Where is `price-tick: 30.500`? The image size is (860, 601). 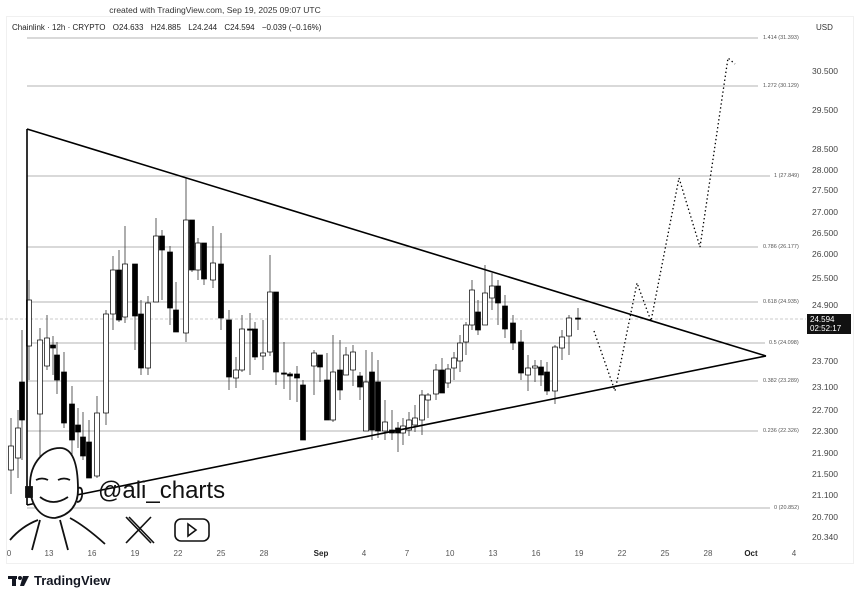 price-tick: 30.500 is located at coordinates (825, 71).